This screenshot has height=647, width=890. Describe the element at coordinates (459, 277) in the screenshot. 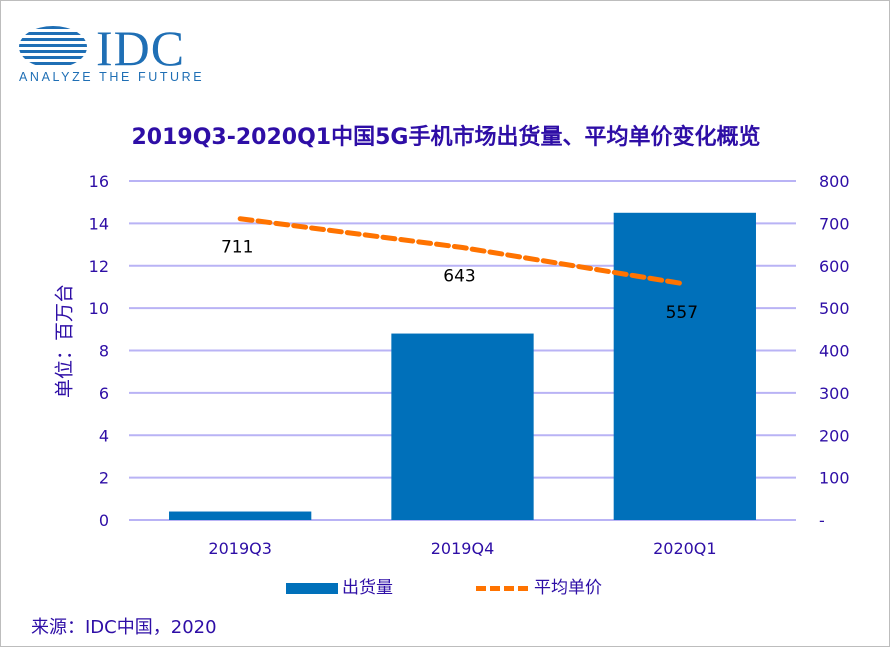

I see `data-label-avg-price: 643` at that location.